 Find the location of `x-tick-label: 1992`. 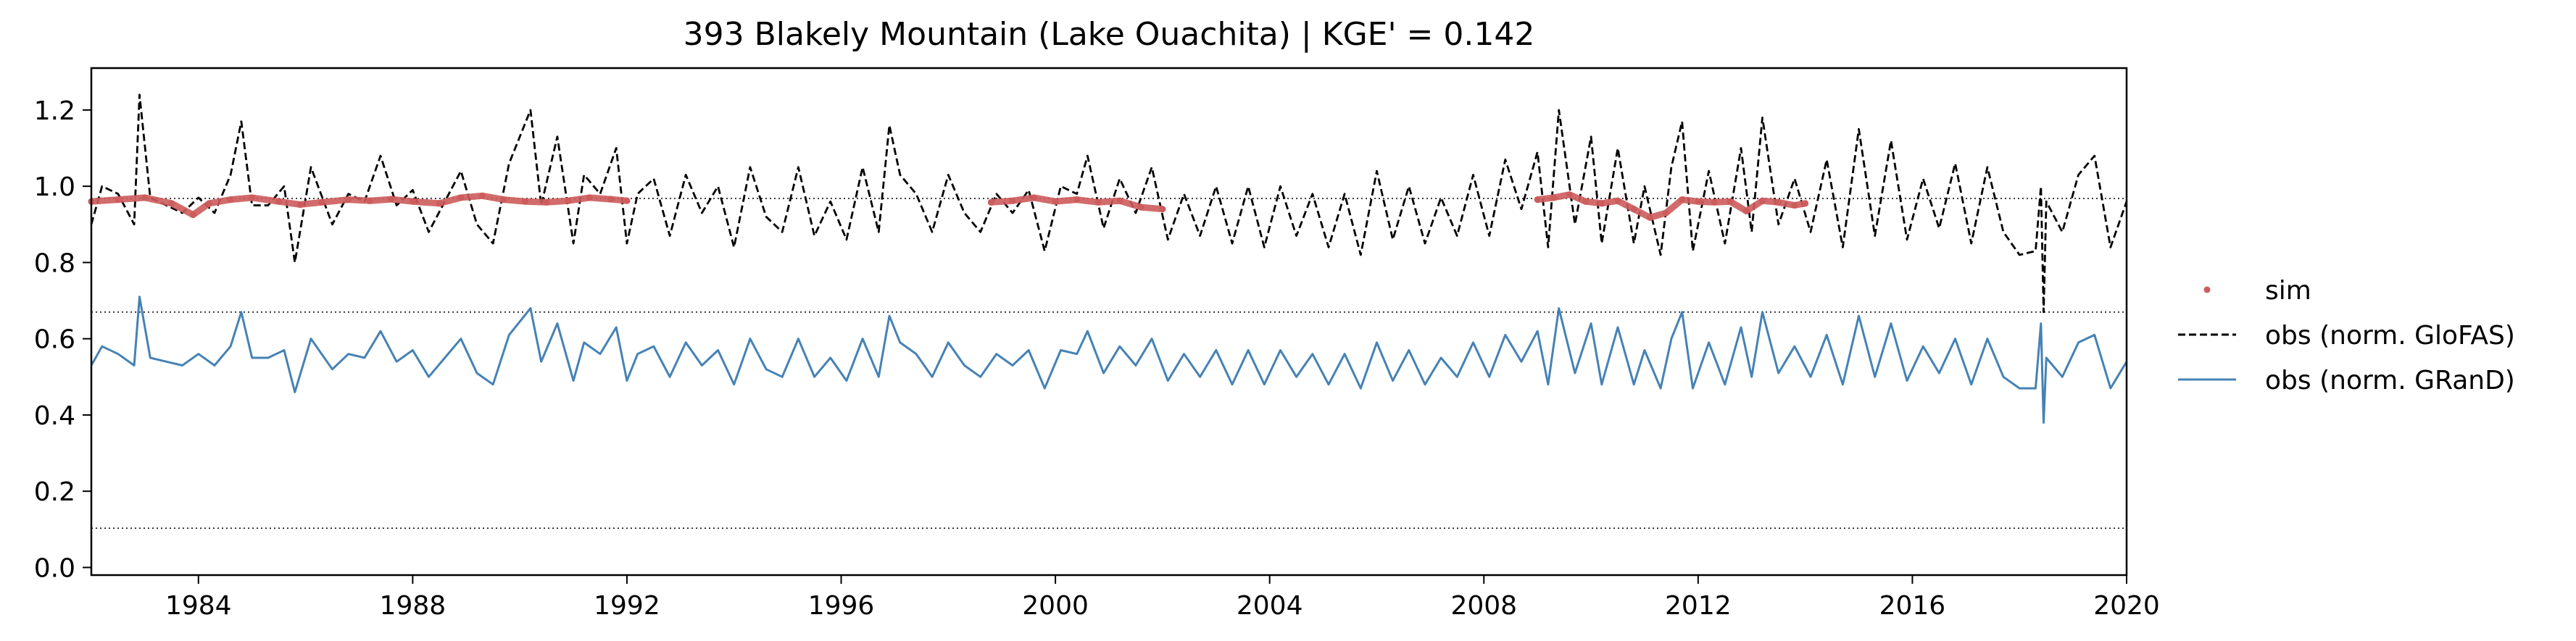

x-tick-label: 1992 is located at coordinates (627, 606).